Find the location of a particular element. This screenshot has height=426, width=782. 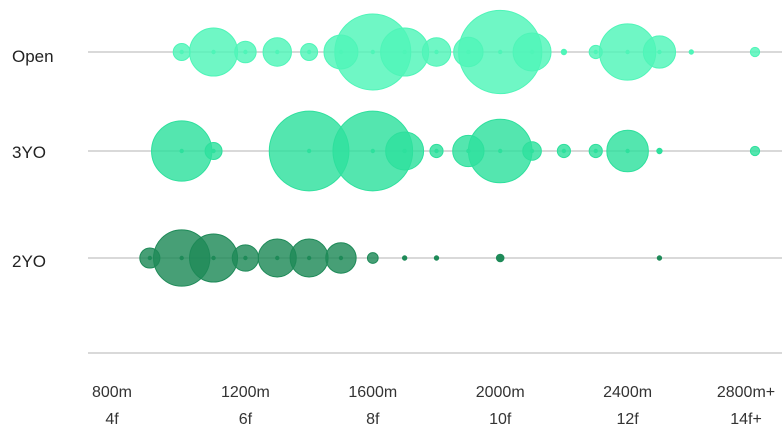

row-label-3yo: 3YO is located at coordinates (29, 152).